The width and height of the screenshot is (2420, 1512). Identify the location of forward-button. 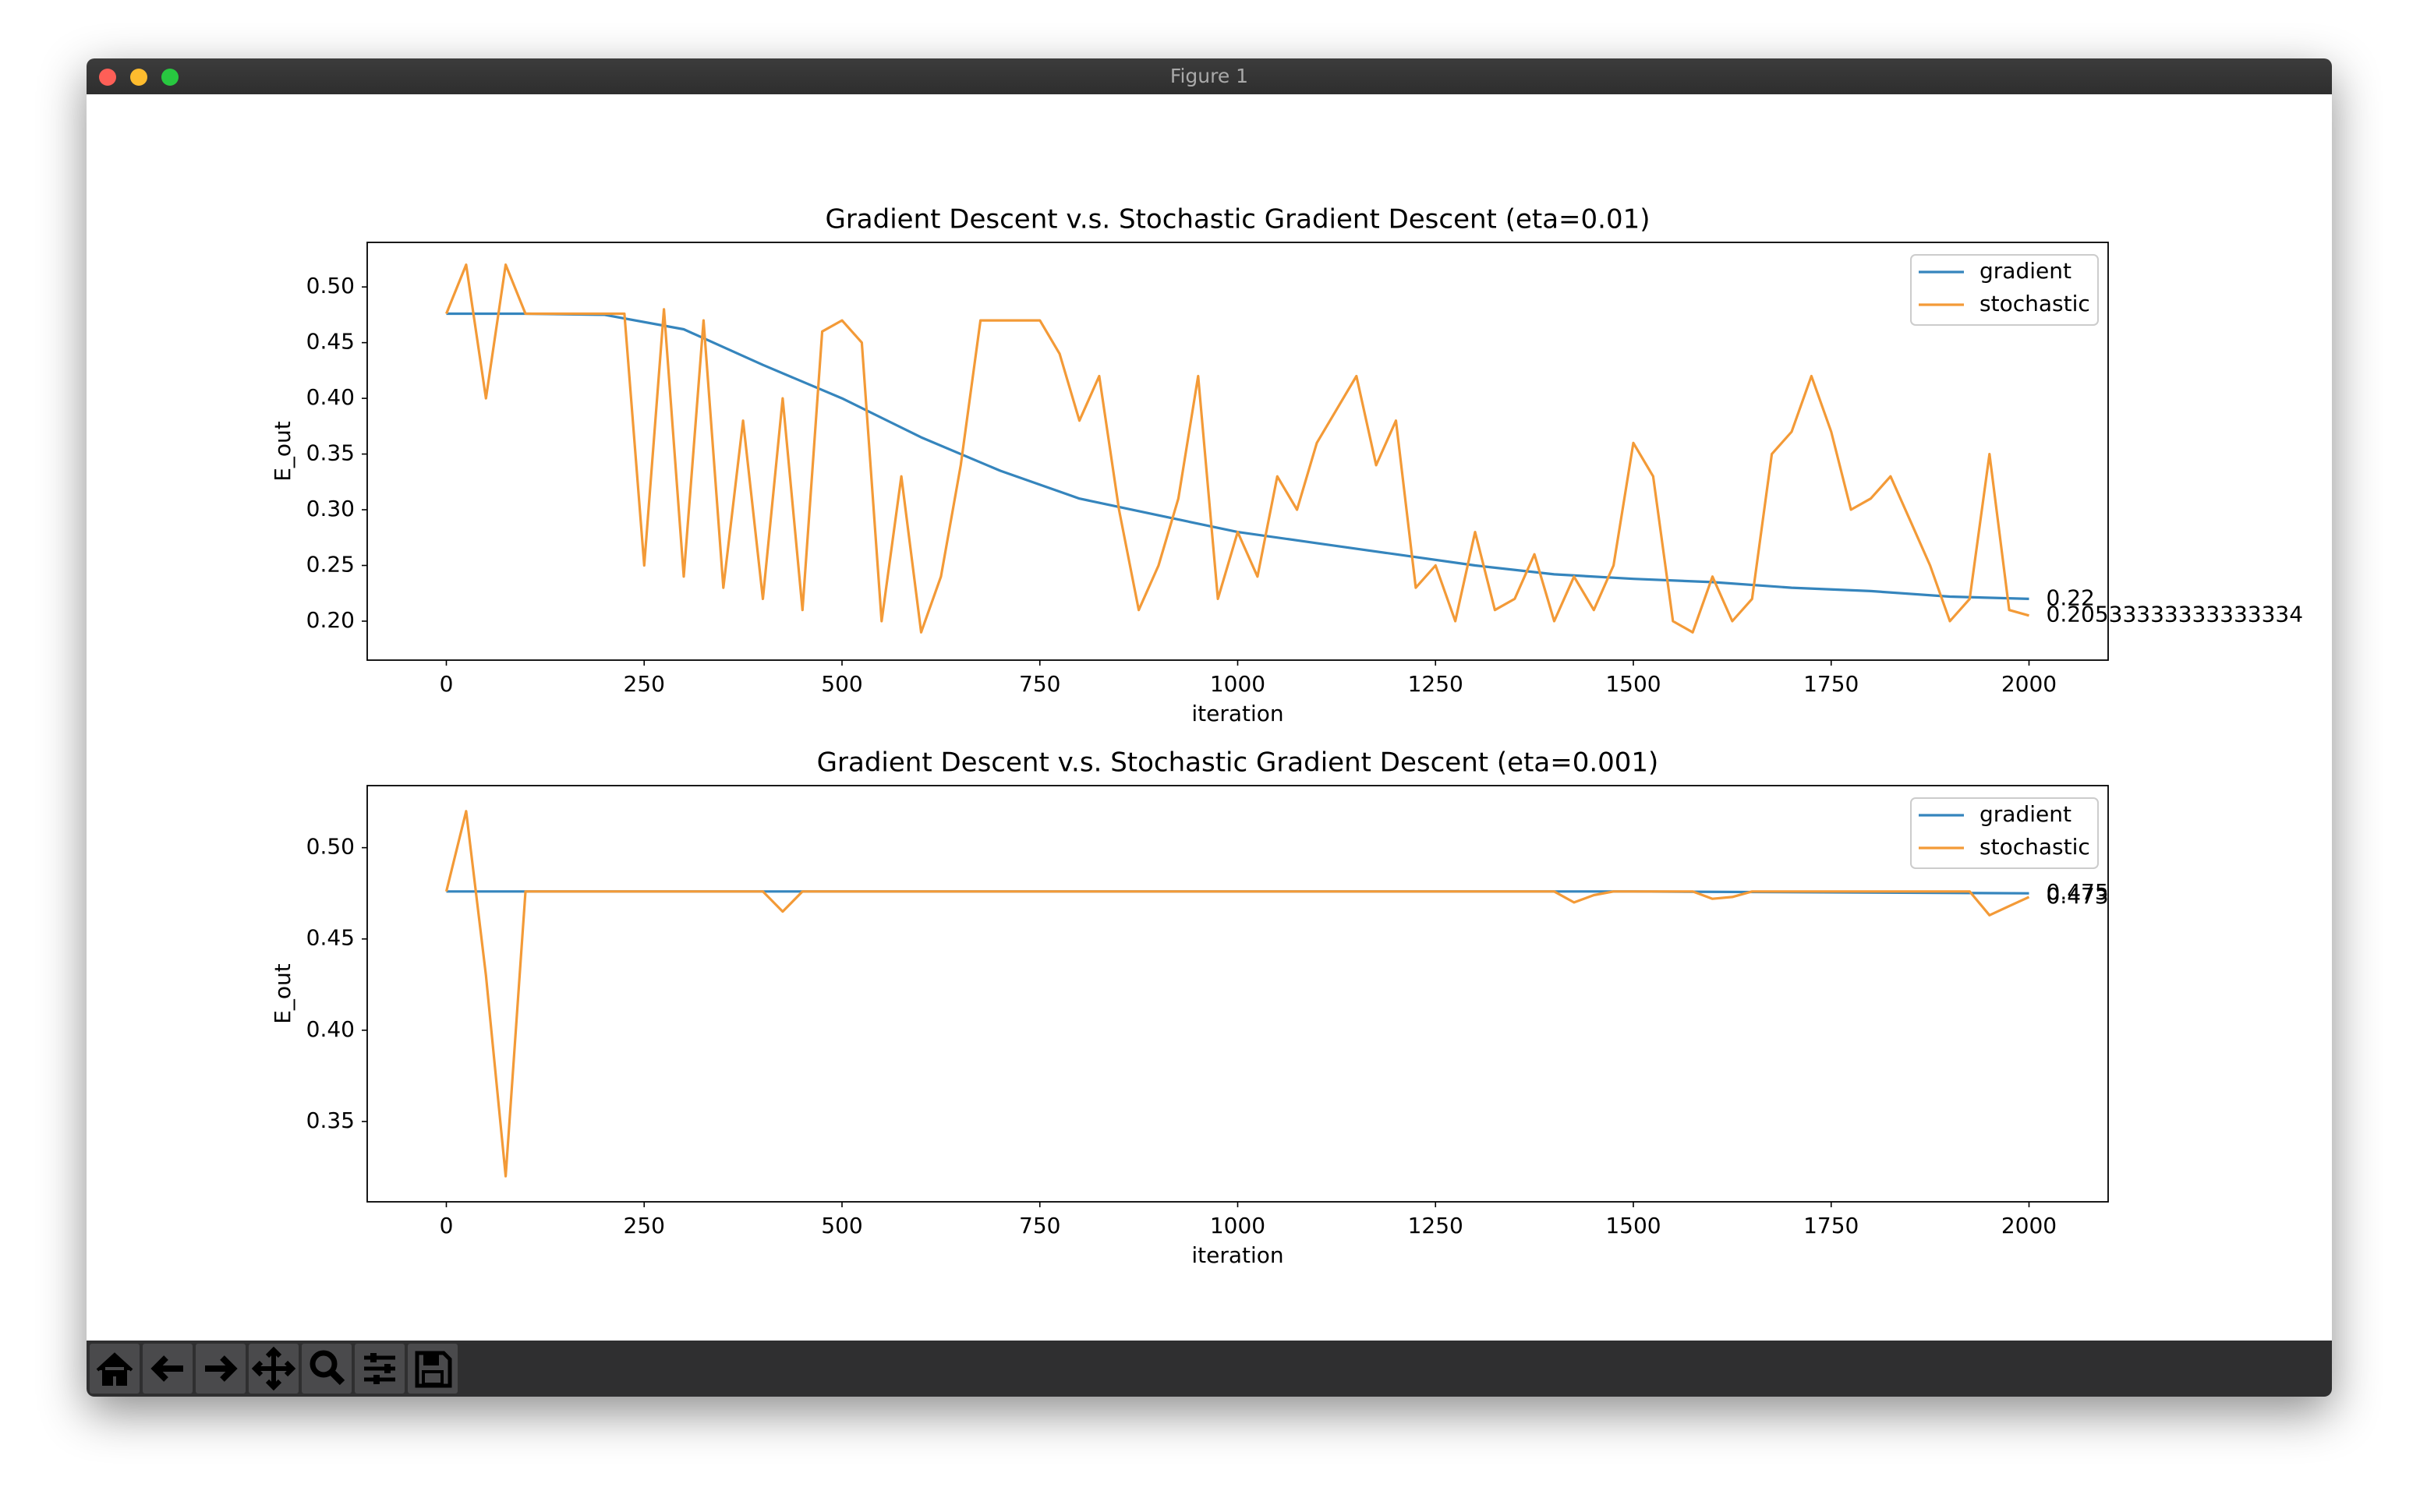
(221, 1369).